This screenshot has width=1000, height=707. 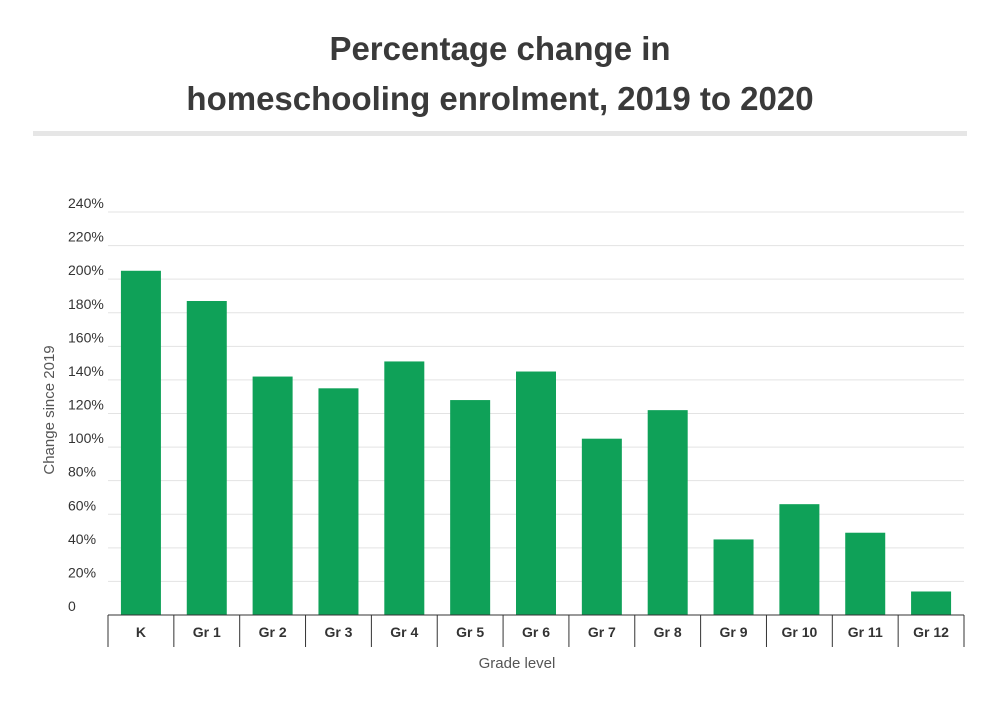 I want to click on y-tick-label: 120%, so click(x=86, y=405).